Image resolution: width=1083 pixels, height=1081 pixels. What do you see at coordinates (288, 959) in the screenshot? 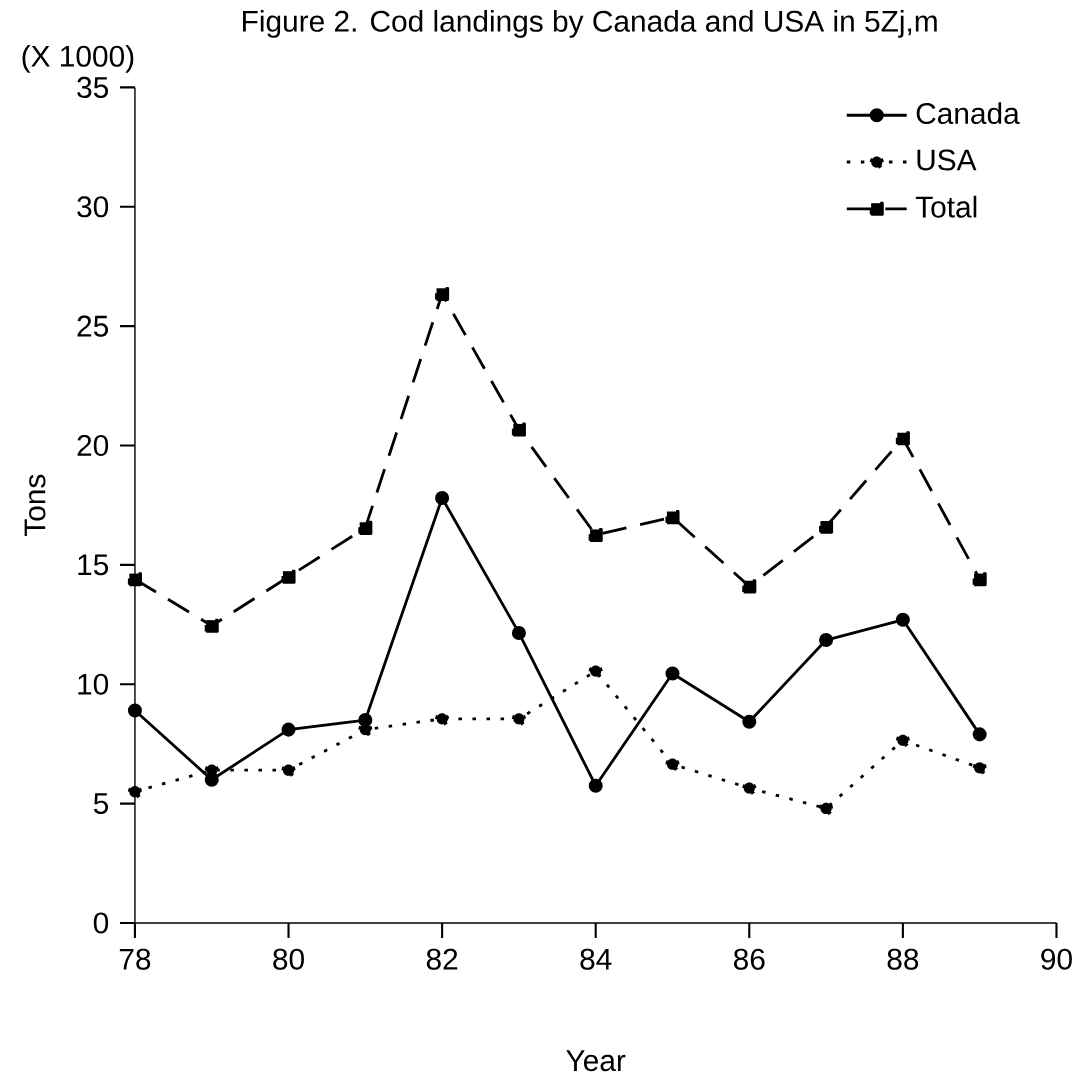
I see `x-tick-label: 80` at bounding box center [288, 959].